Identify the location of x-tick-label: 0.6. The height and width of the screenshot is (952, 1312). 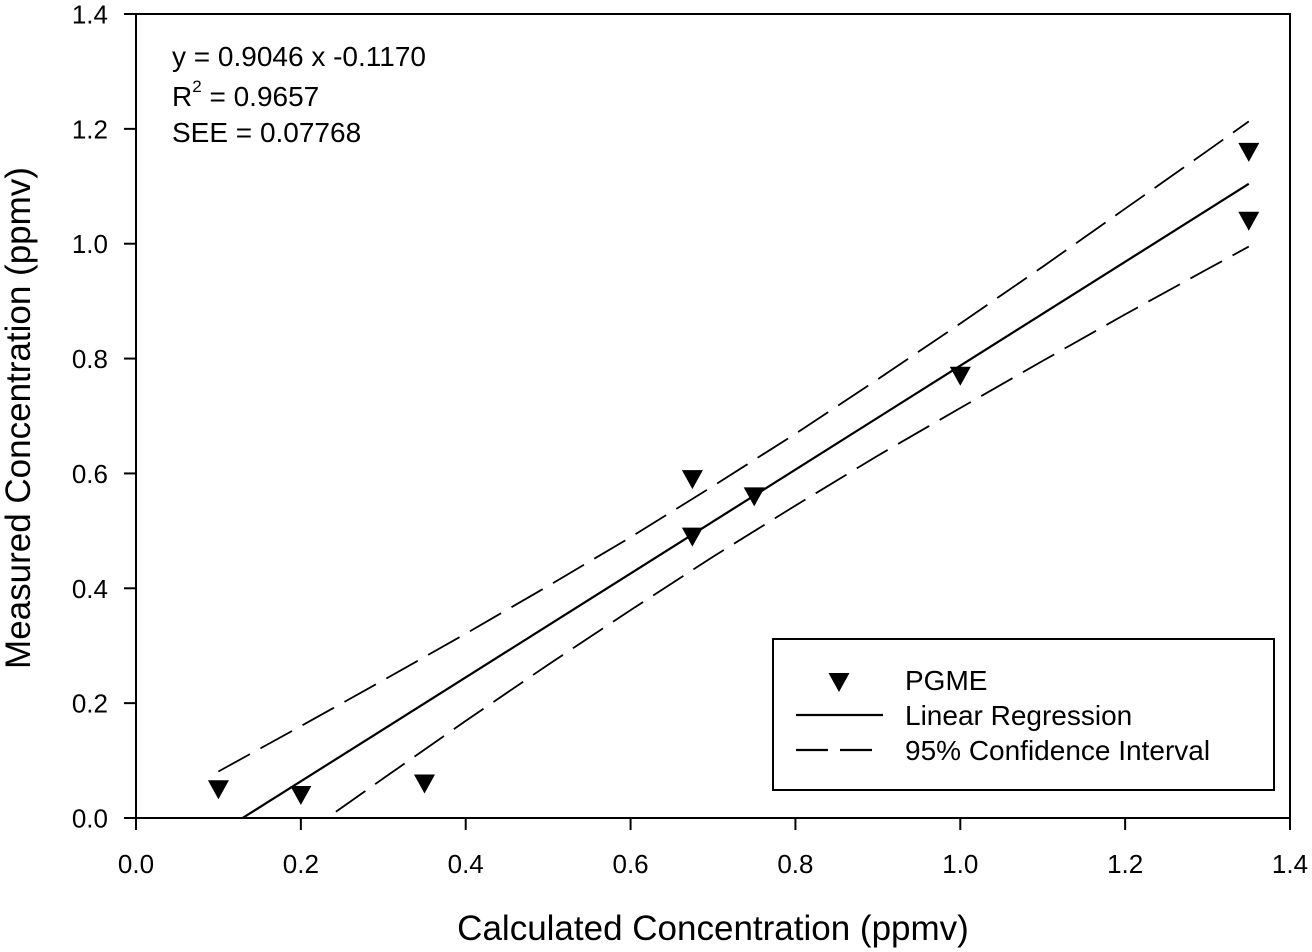
(630, 864).